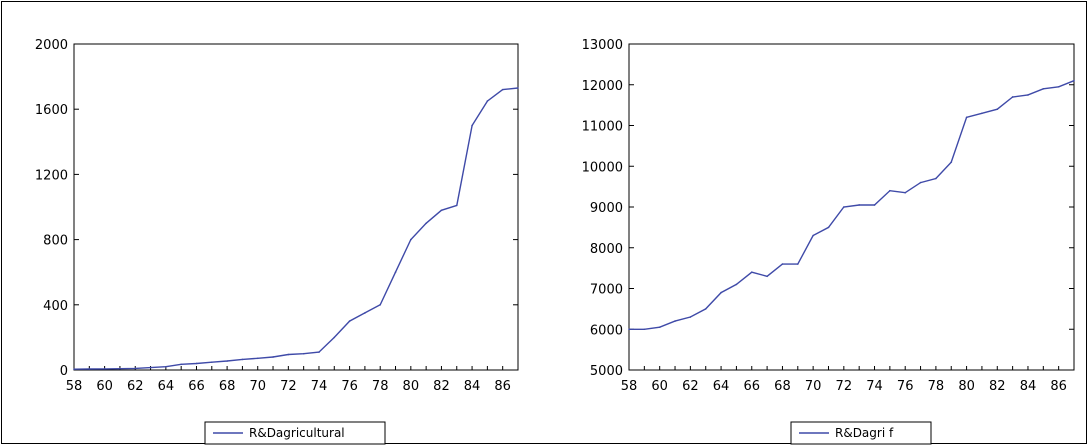 Image resolution: width=1088 pixels, height=445 pixels. I want to click on chart-2-x-tick-label: 76, so click(905, 386).